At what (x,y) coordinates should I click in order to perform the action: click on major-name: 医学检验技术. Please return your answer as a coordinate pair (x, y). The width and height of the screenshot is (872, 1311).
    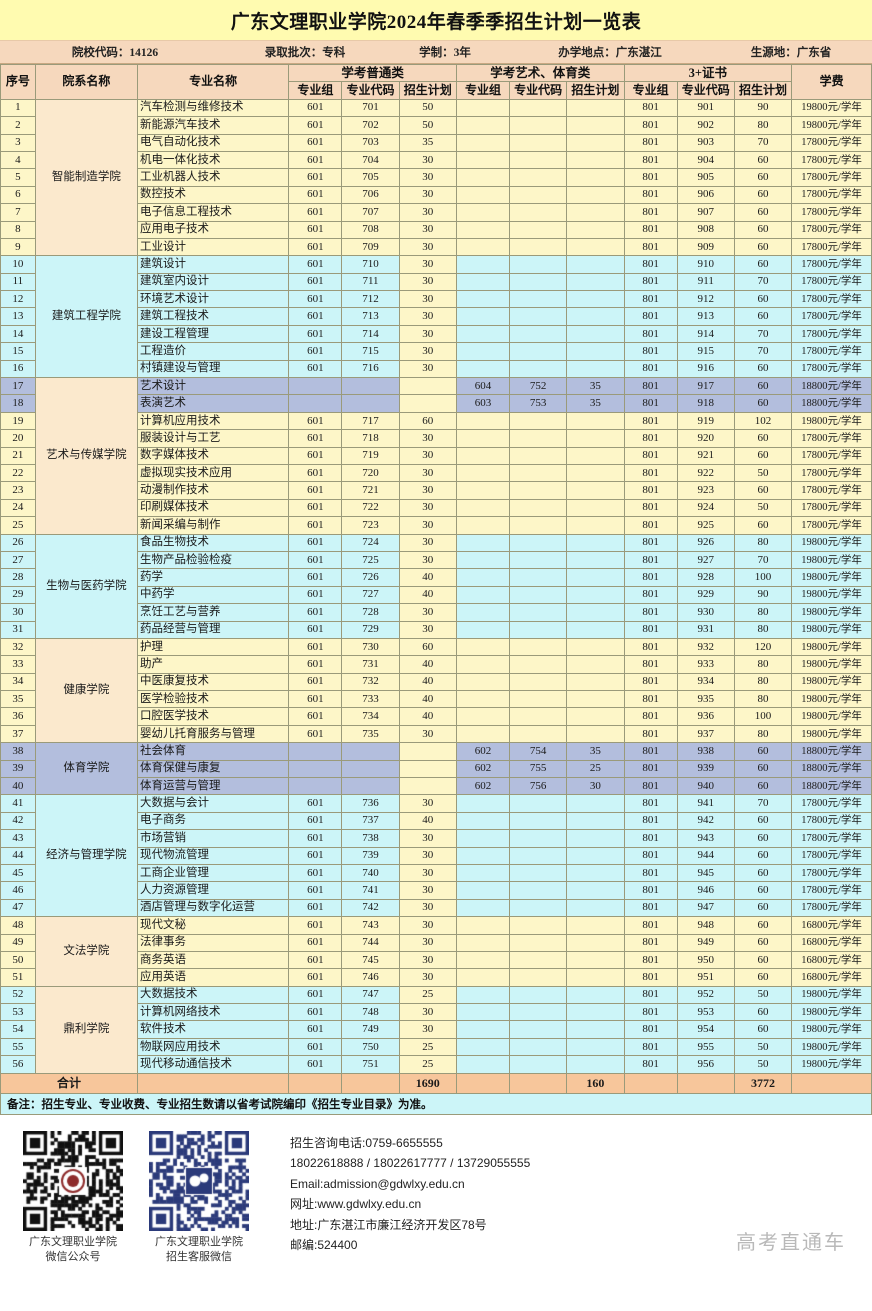
    Looking at the image, I should click on (213, 699).